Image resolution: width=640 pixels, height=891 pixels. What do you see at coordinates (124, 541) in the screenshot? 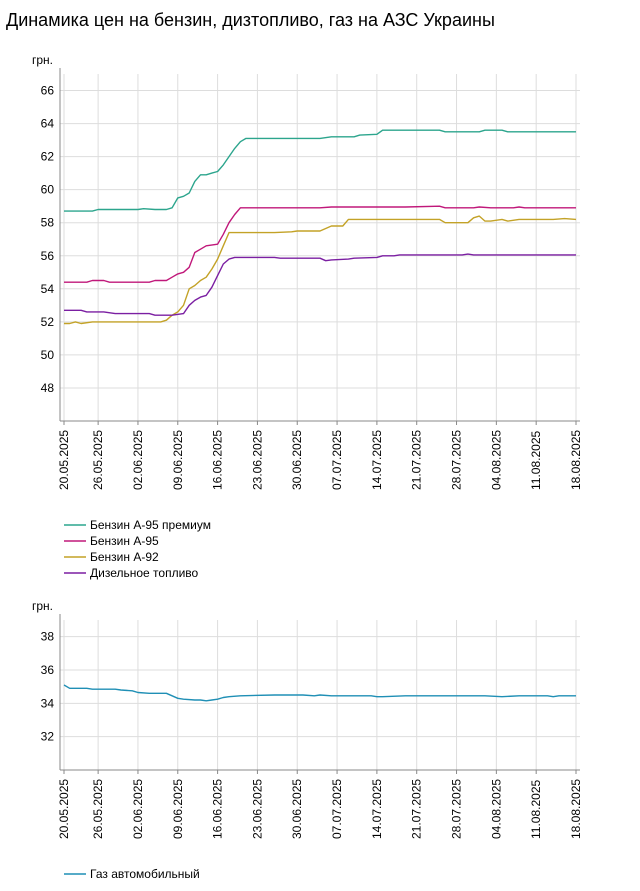
I see `legend-label: Бензин А-95` at bounding box center [124, 541].